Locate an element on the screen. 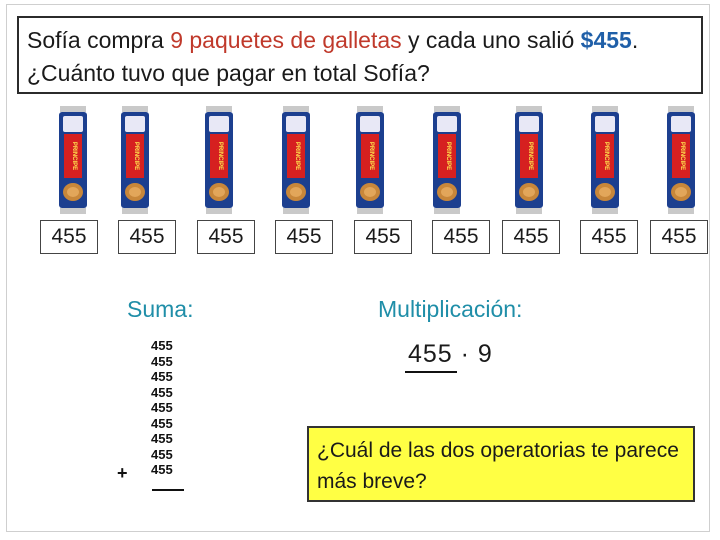  sum-column: 455 455 455 455 455 455 455 455 455 is located at coordinates (171, 408).